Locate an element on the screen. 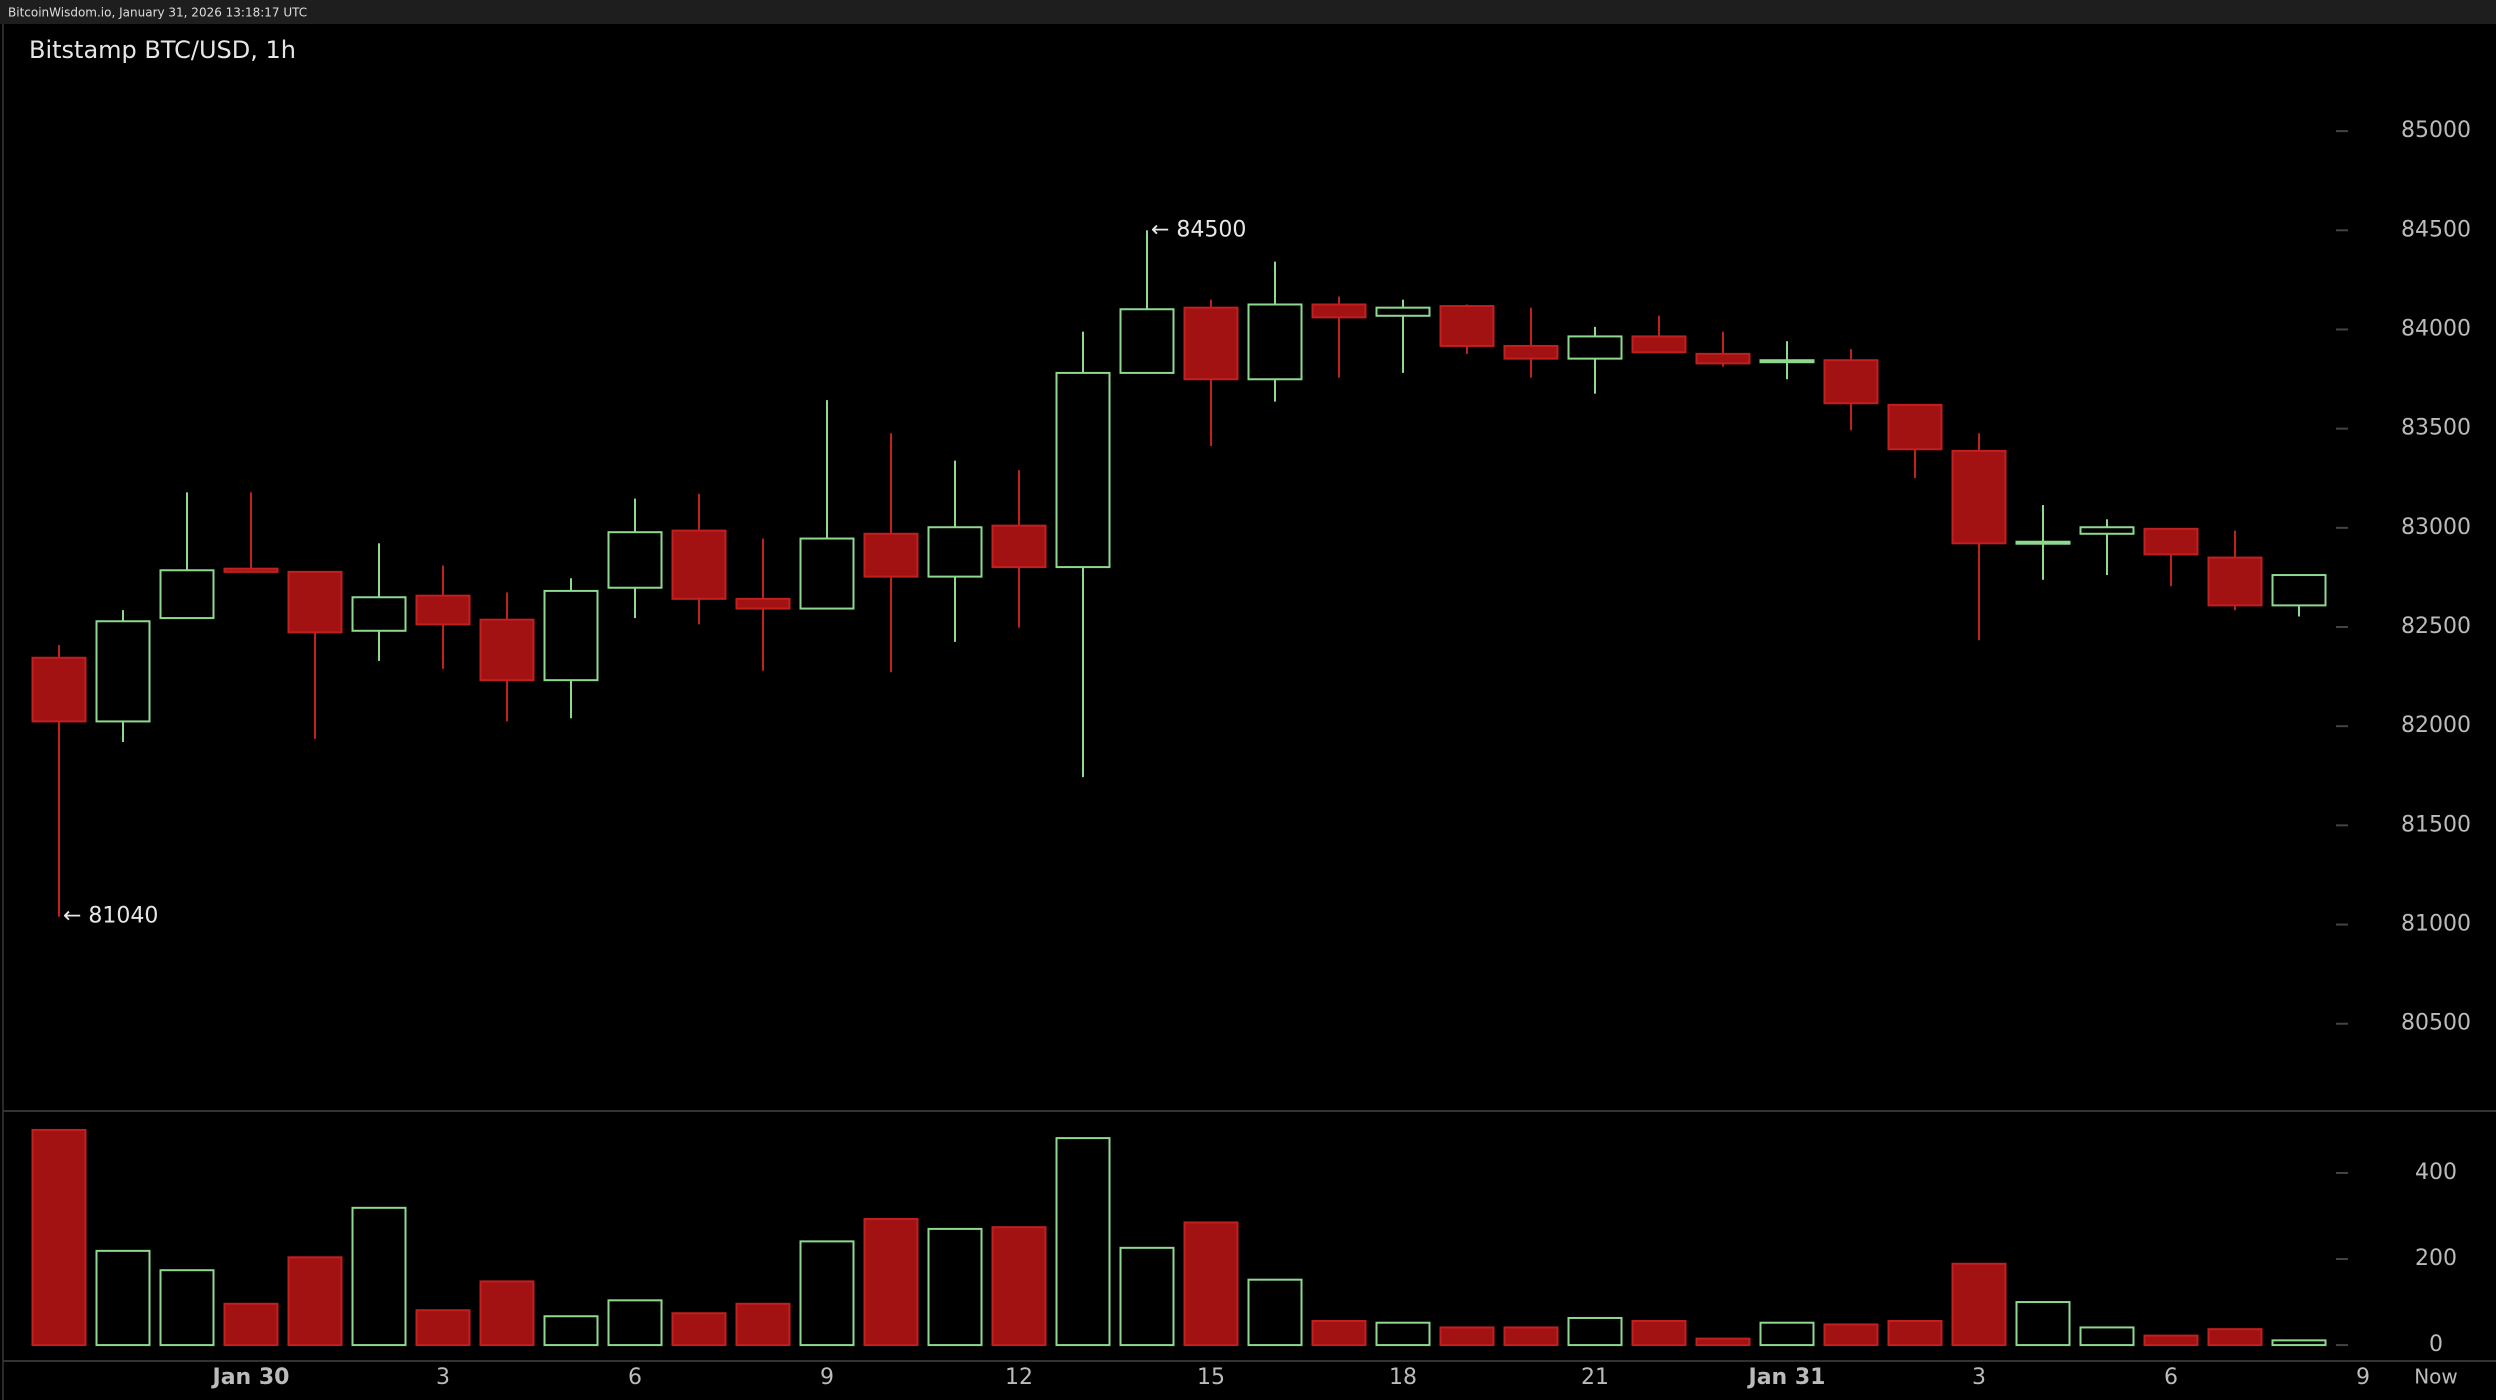  y2-tick-label: 0 is located at coordinates (2436, 1344).